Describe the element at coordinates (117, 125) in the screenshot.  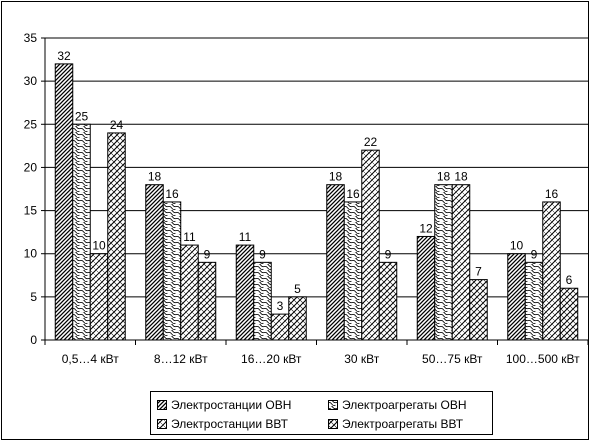
I see `data-label: 24` at that location.